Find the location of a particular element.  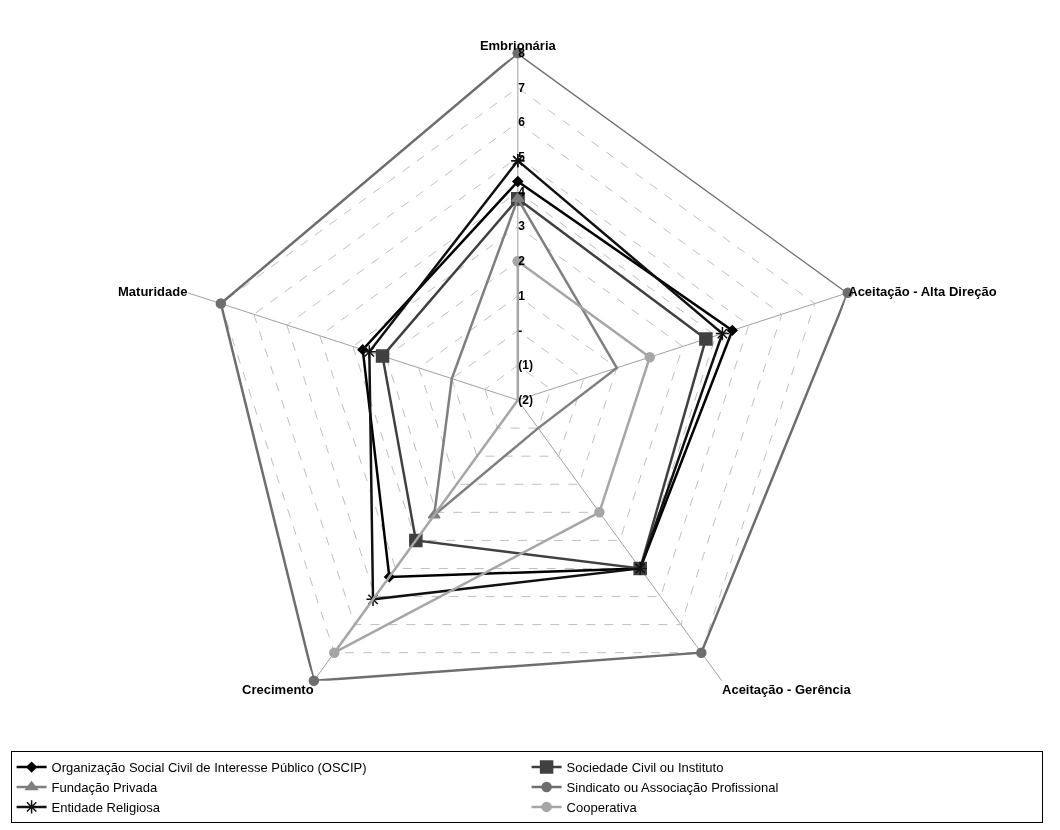

legend-label: Sociedade Civil ou Instituto is located at coordinates (645, 768).